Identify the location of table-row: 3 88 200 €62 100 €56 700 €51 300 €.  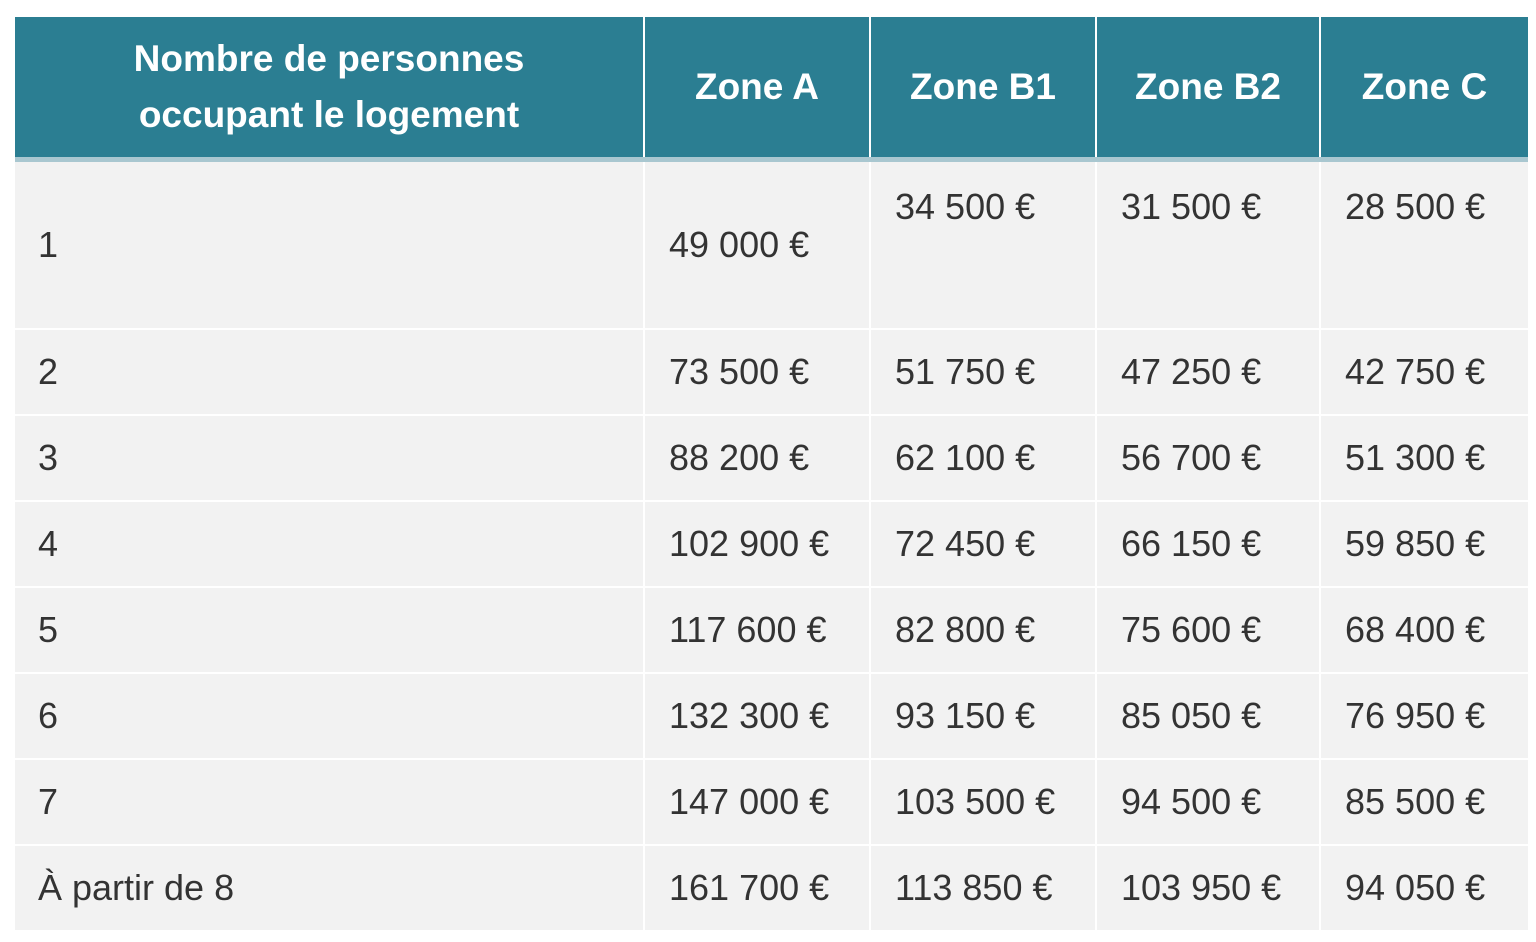
(771, 458).